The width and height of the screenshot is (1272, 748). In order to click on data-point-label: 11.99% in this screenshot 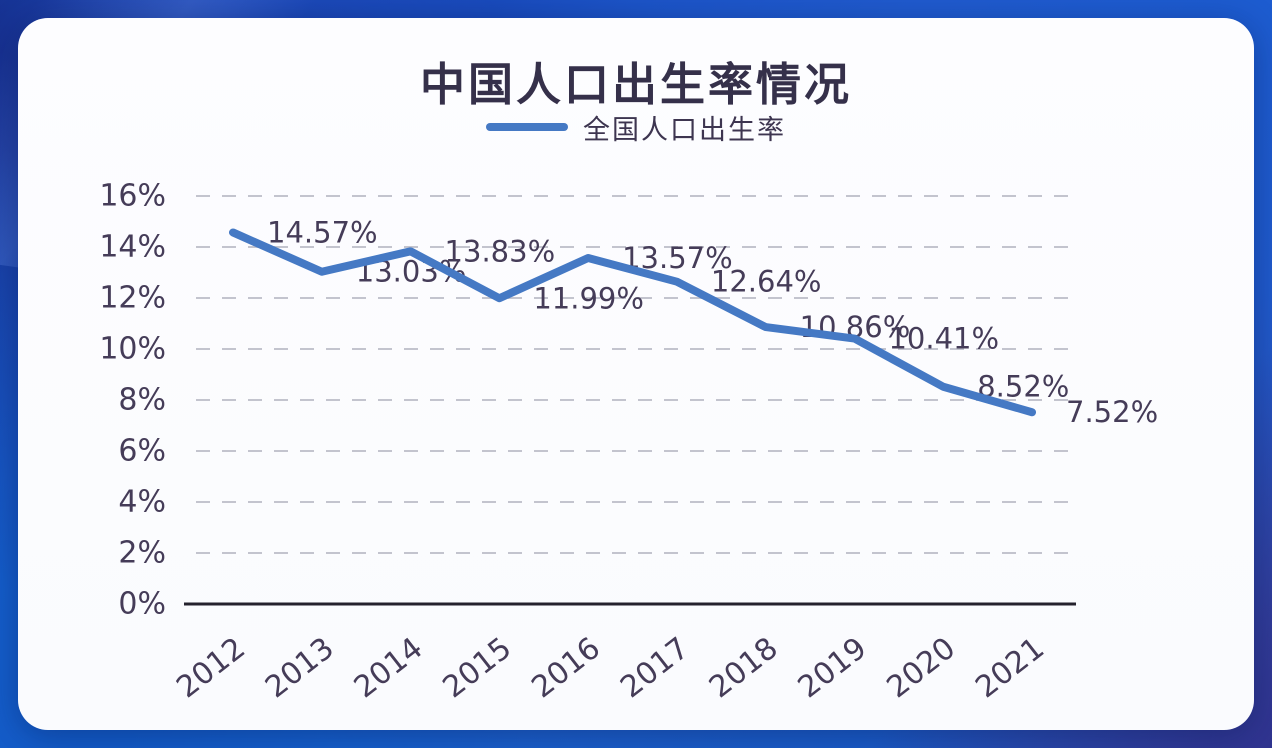, I will do `click(588, 298)`.